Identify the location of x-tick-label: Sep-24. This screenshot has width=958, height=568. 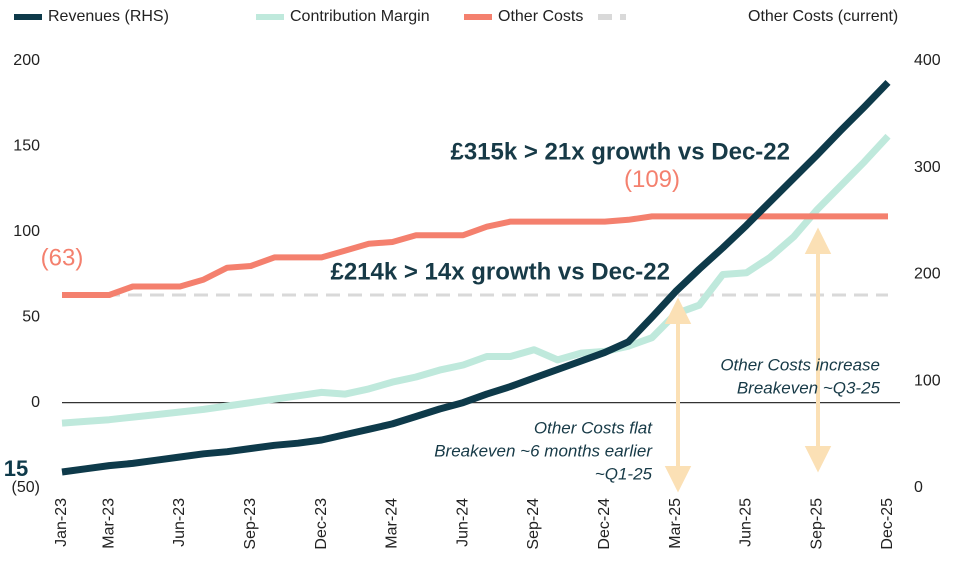
(533, 524).